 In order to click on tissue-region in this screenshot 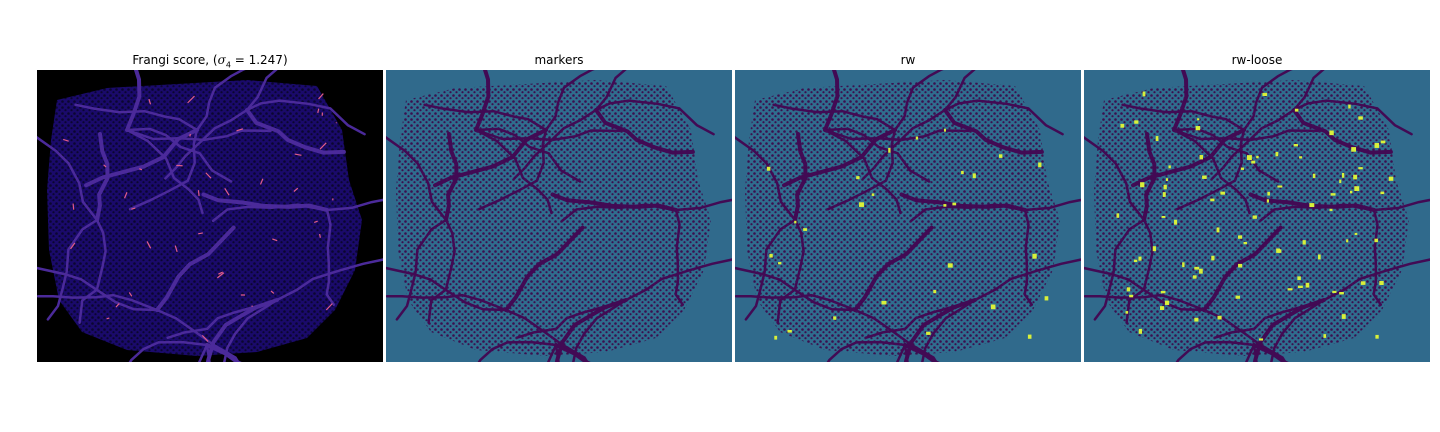, I will do `click(902, 218)`.